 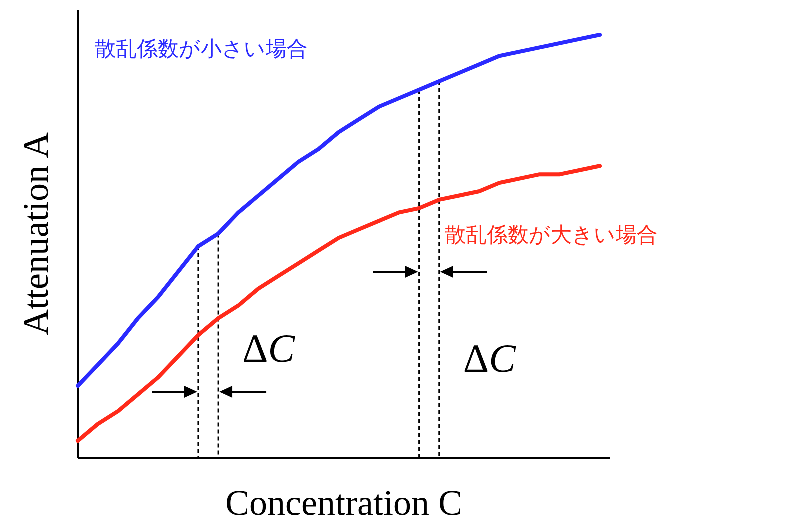 I want to click on x-axis-title: Concentration C, so click(x=344, y=503).